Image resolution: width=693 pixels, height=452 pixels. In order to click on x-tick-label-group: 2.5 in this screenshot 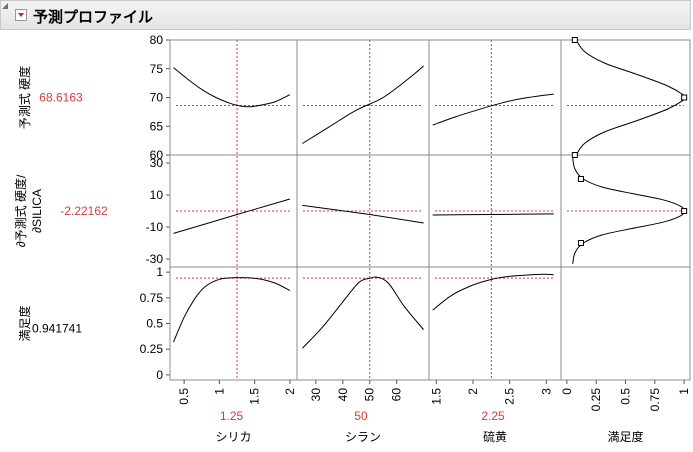, I will do `click(510, 396)`.